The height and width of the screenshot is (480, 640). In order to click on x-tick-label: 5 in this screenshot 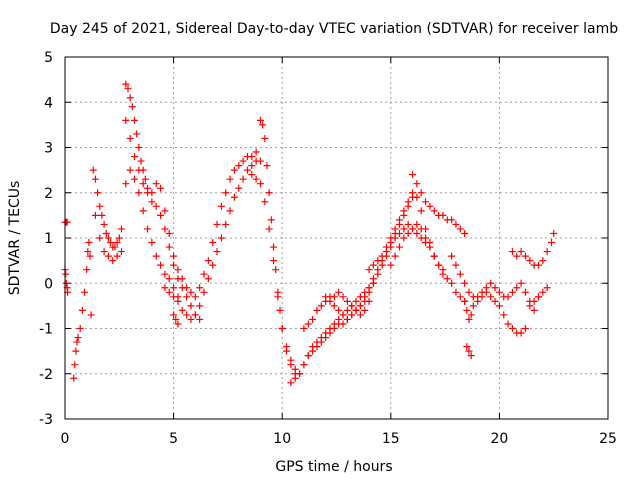, I will do `click(173, 439)`.